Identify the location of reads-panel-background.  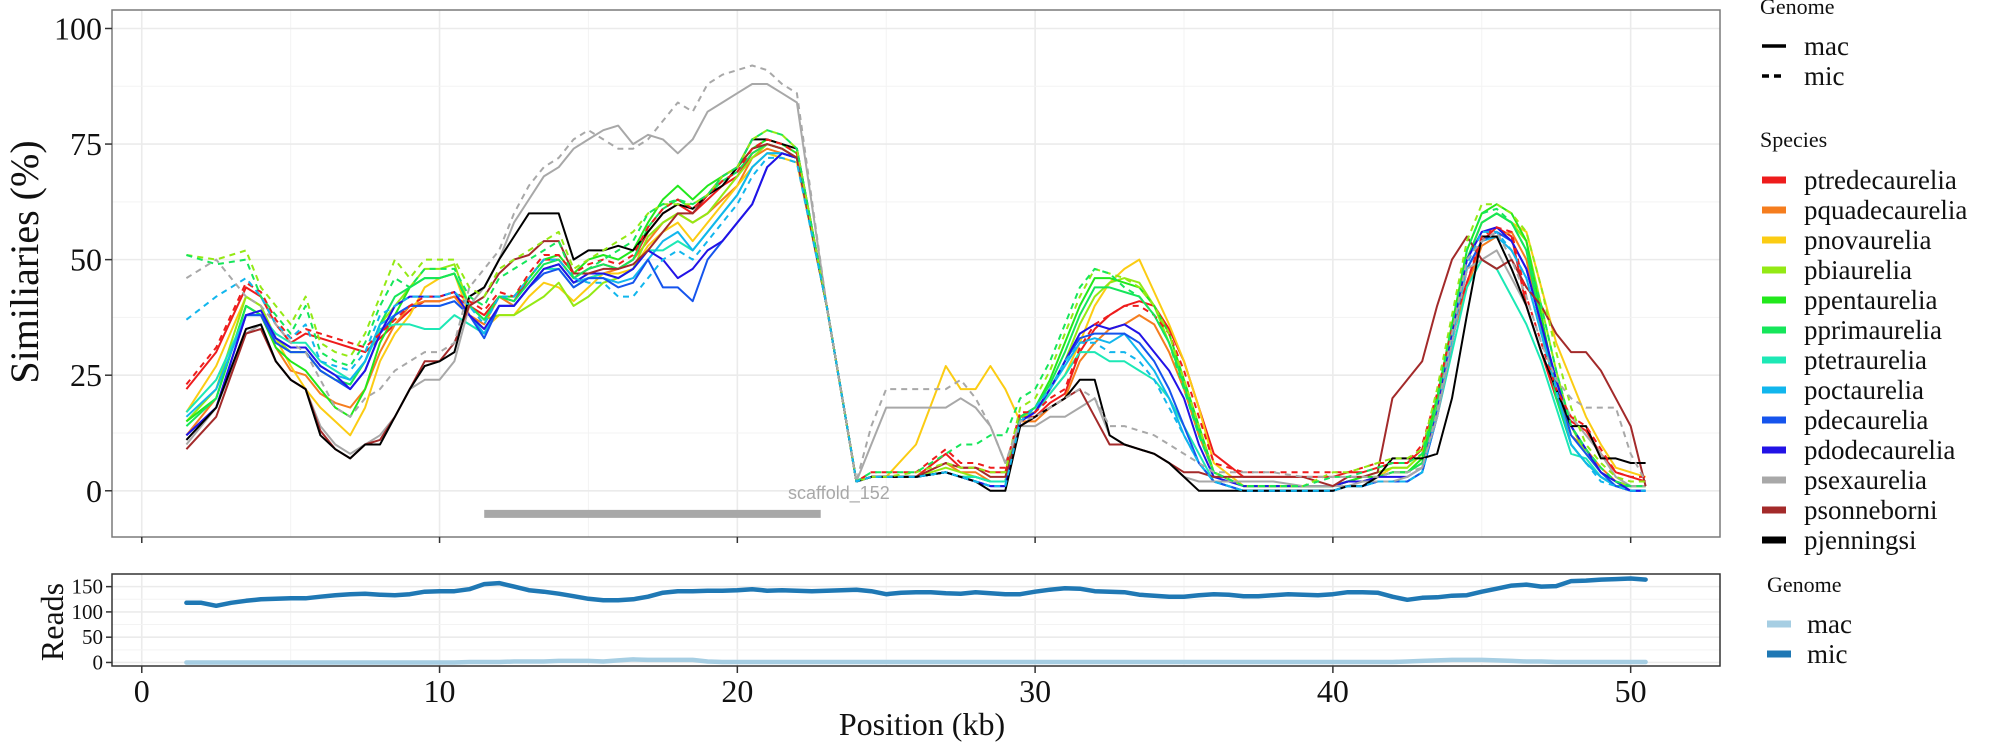
(916, 620).